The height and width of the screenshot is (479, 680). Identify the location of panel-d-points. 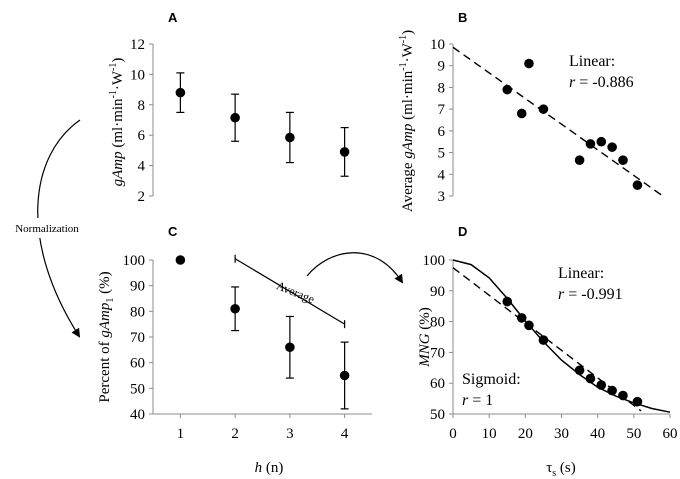
(561, 336).